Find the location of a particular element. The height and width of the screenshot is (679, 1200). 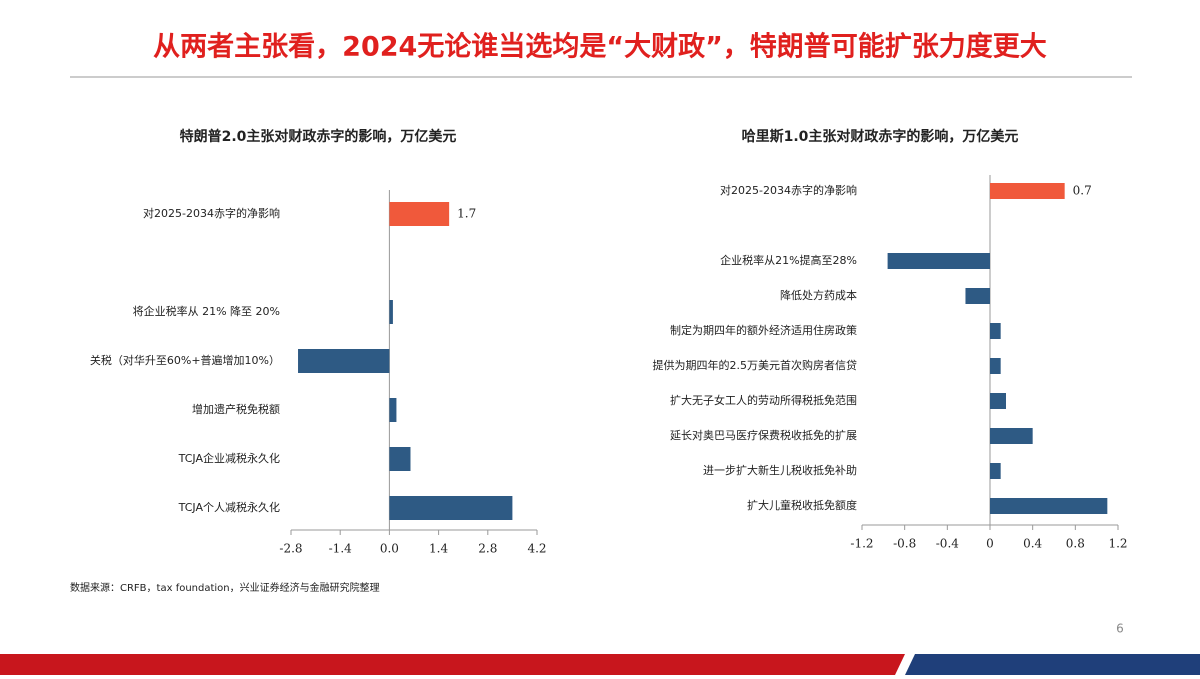

category-label: TCJA个人减税永久化 is located at coordinates (229, 507).